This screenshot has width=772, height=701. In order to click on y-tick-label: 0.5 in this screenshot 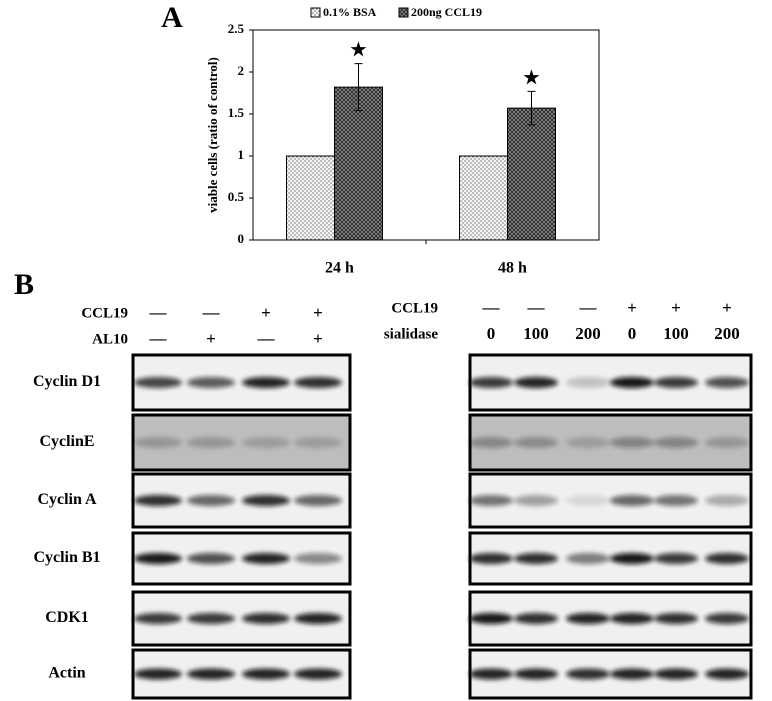, I will do `click(236, 196)`.